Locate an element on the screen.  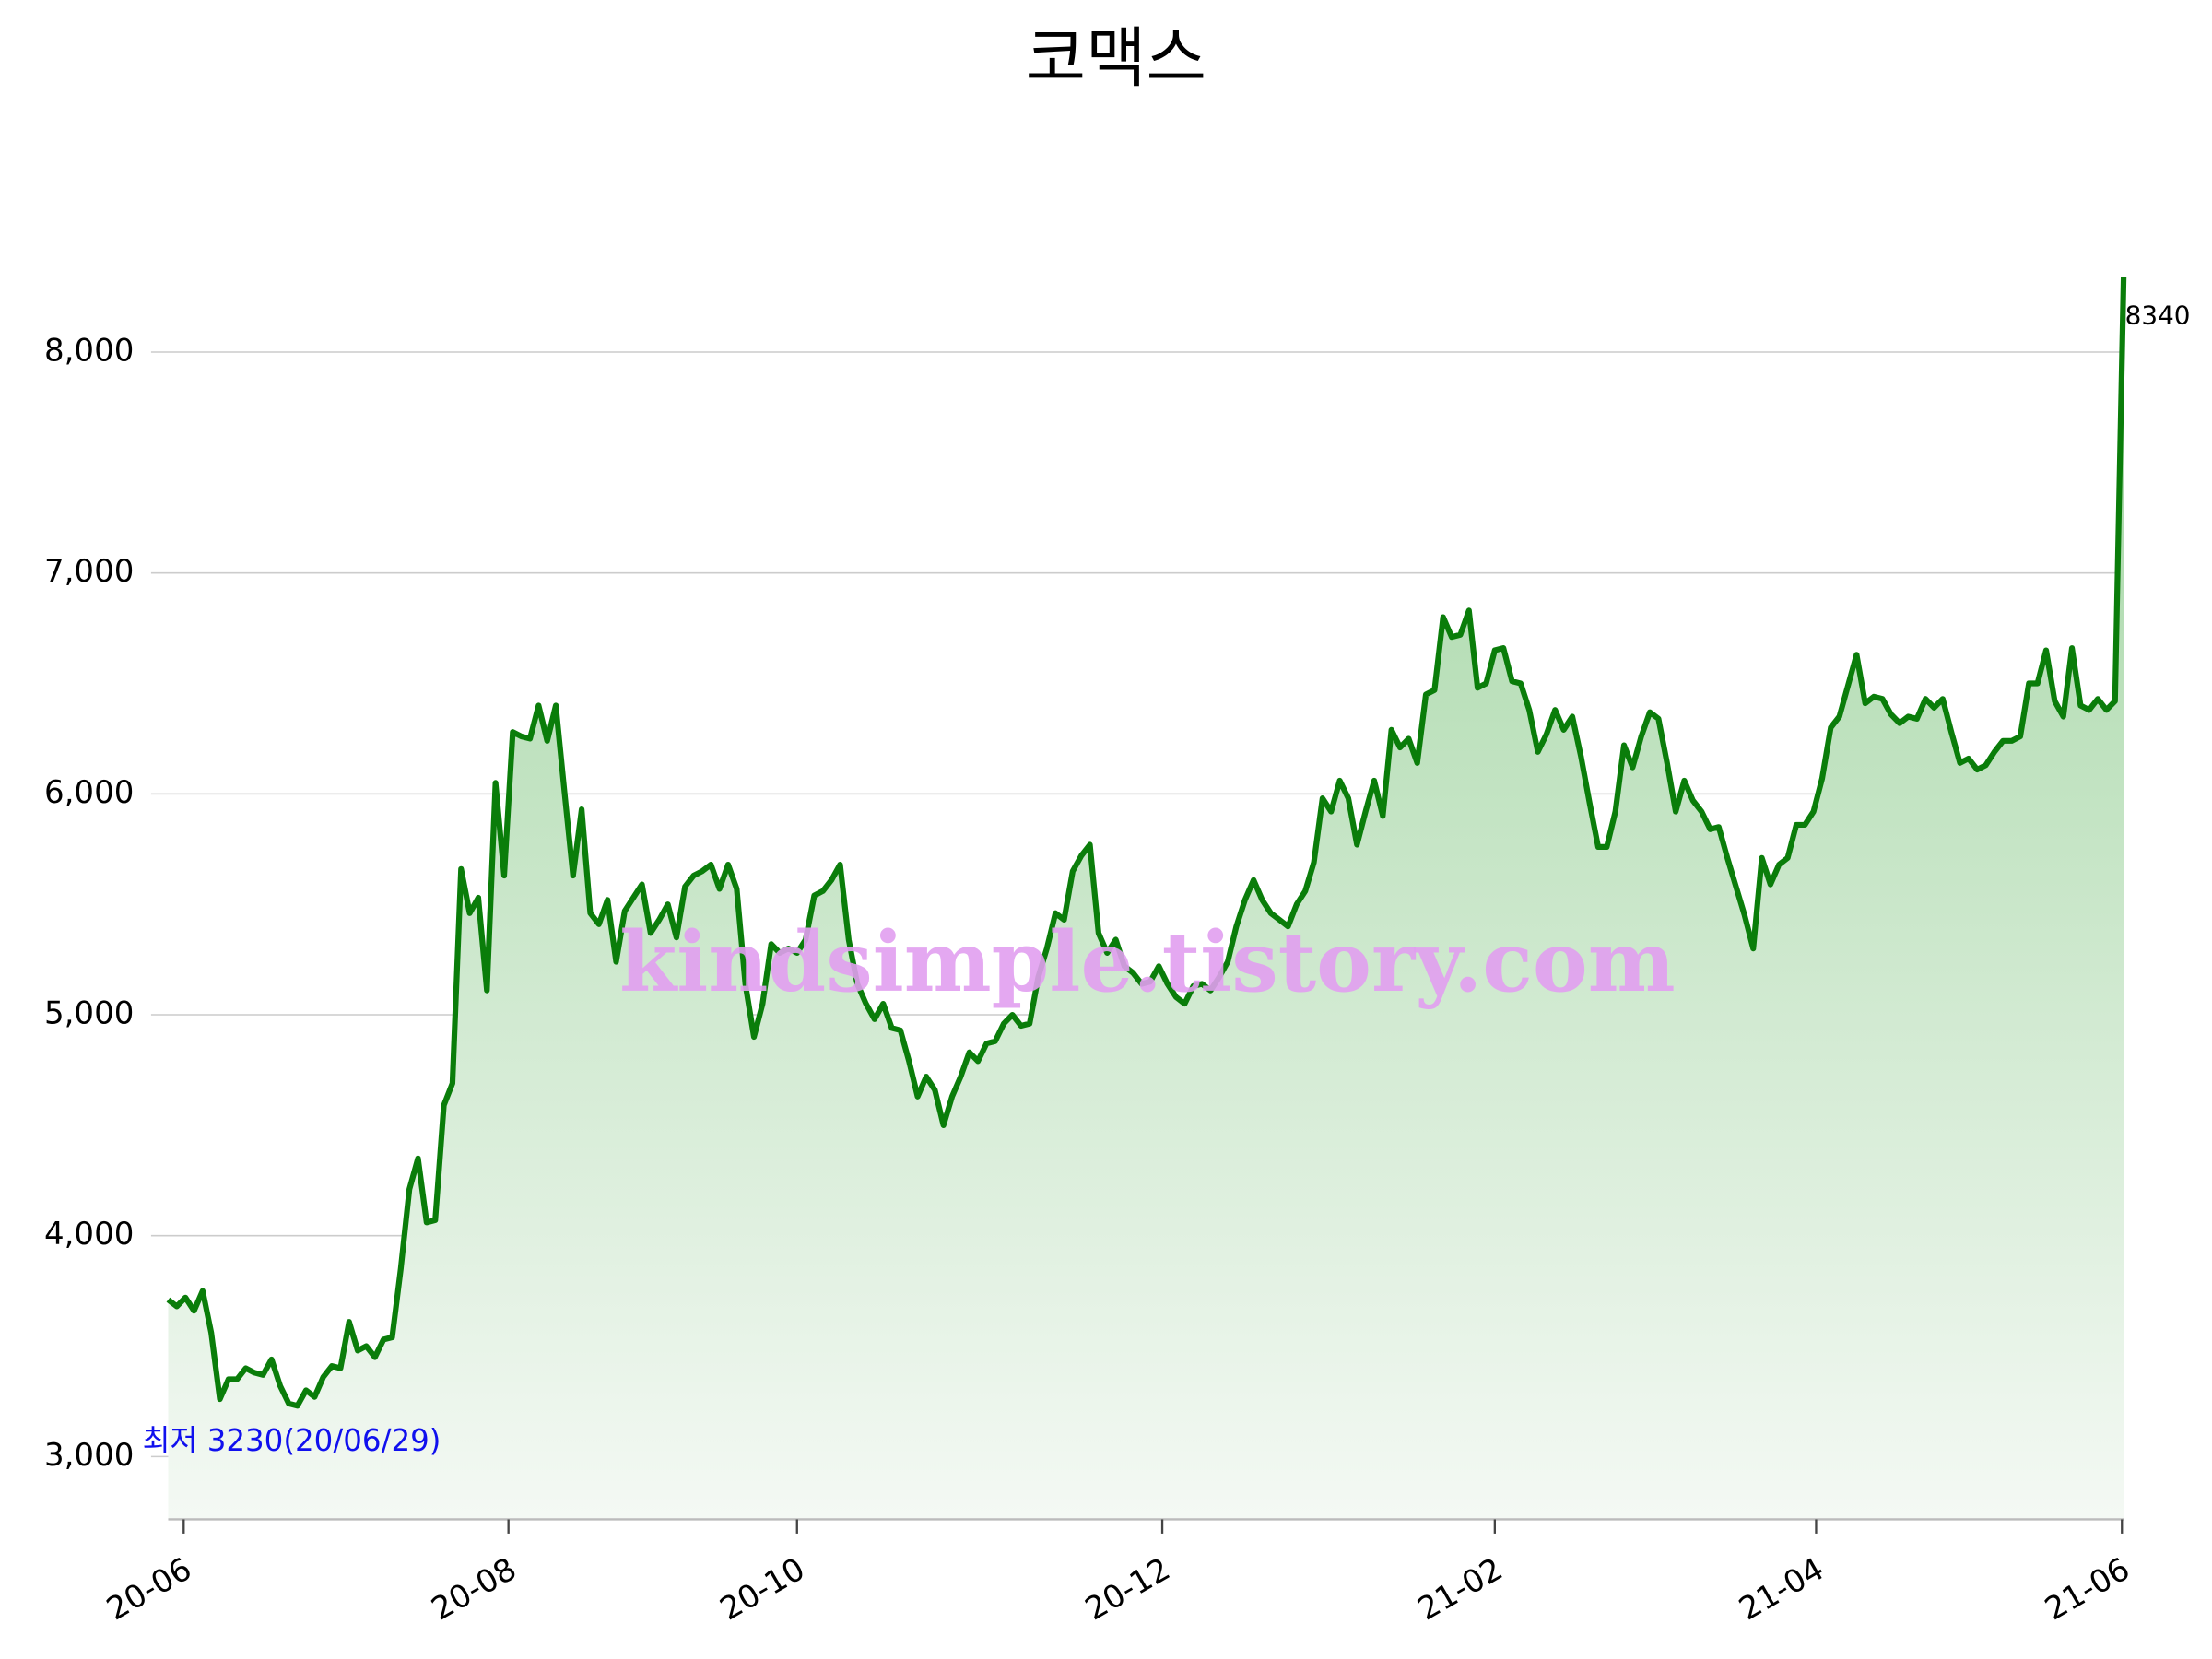
watermark: kindsimple.tistory.com is located at coordinates (1147, 962).